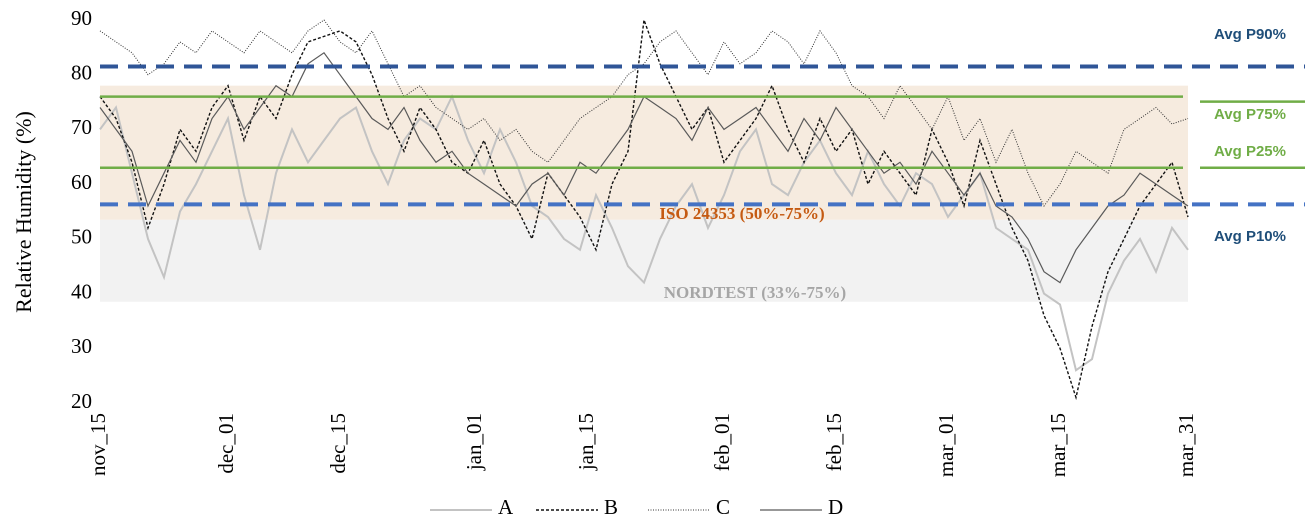 The height and width of the screenshot is (525, 1310). What do you see at coordinates (611, 507) in the screenshot?
I see `legend-label: B` at bounding box center [611, 507].